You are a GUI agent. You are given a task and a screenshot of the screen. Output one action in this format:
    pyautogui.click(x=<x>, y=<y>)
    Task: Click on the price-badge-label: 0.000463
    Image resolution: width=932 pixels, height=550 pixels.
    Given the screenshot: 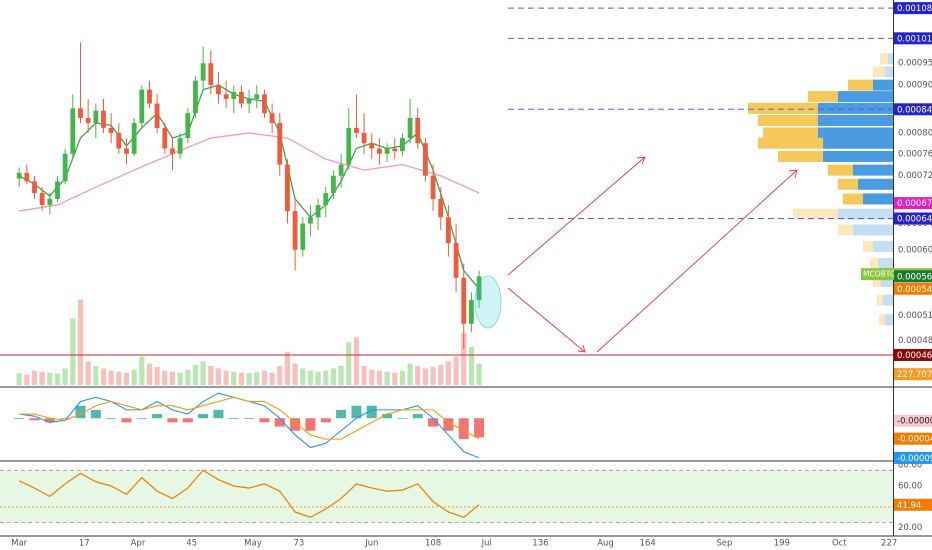 What is the action you would take?
    pyautogui.click(x=914, y=356)
    